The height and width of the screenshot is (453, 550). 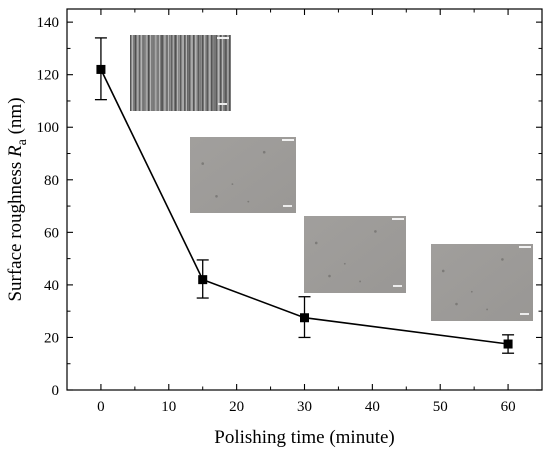 What do you see at coordinates (372, 407) in the screenshot?
I see `x-tick-label: 40` at bounding box center [372, 407].